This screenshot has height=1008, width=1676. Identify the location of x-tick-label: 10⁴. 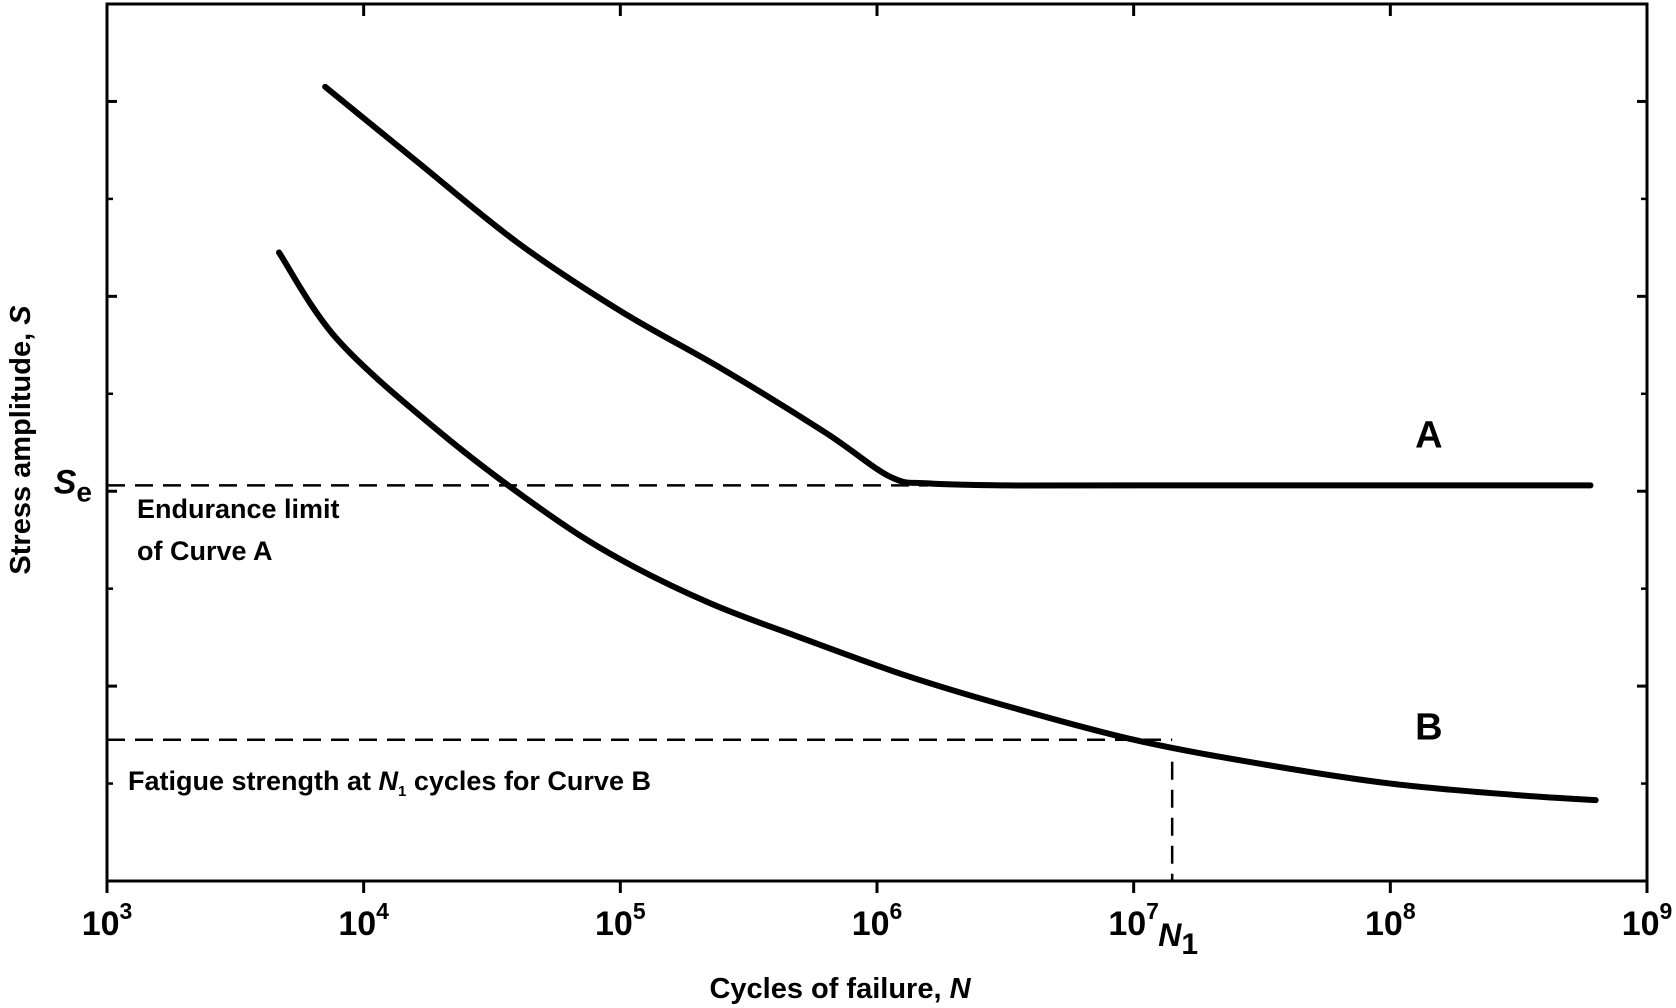
(363, 920).